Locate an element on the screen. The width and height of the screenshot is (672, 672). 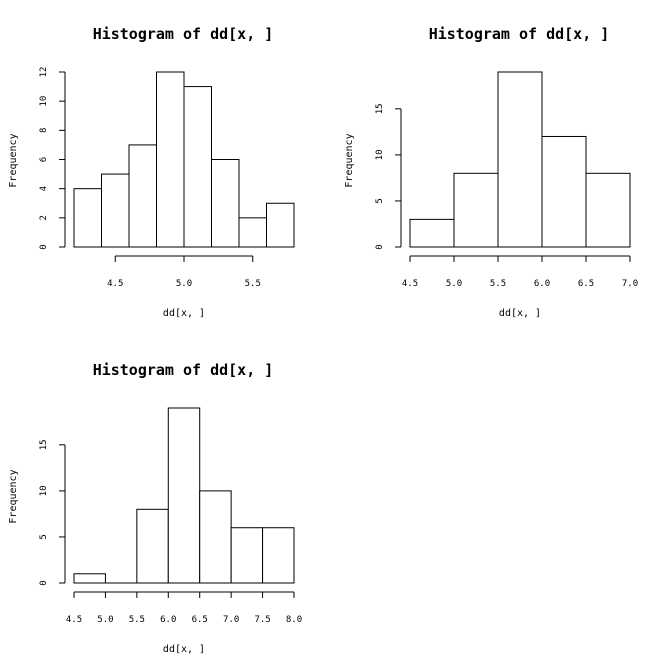
y-tick-label: 4 is located at coordinates (44, 188).